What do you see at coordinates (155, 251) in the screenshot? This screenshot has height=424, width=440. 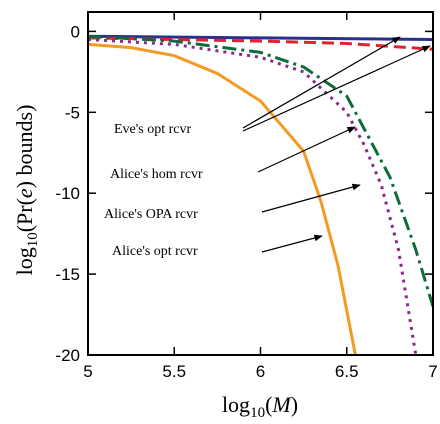 I see `annotation: Alice's opt rcvr` at bounding box center [155, 251].